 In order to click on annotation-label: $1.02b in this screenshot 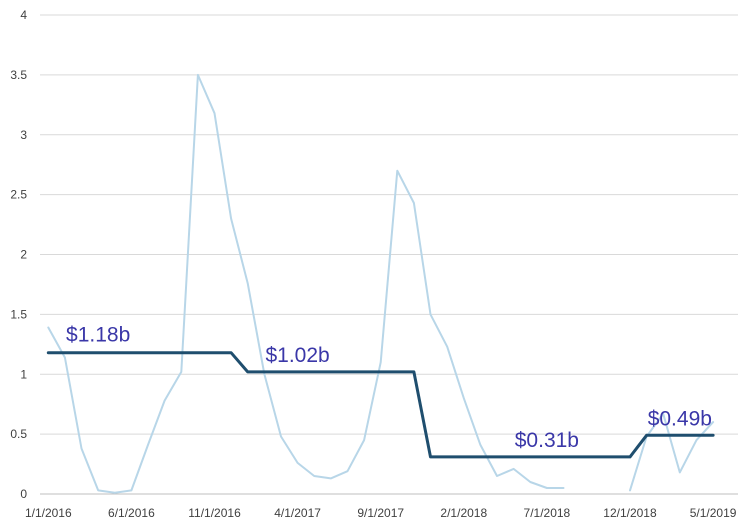, I will do `click(297, 355)`.